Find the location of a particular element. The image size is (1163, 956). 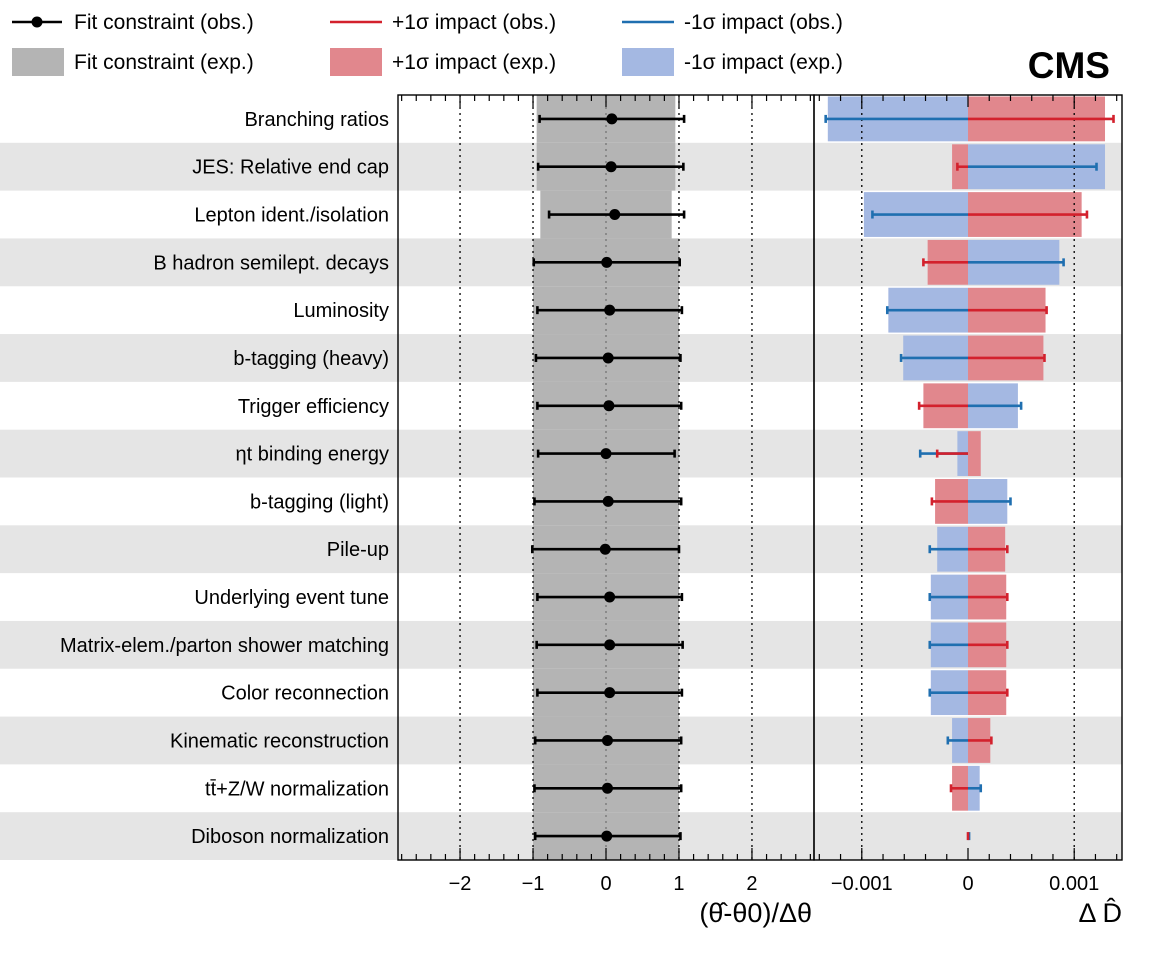

left-axis-title: (θ̂-θ0)/Δθ is located at coordinates (755, 913).